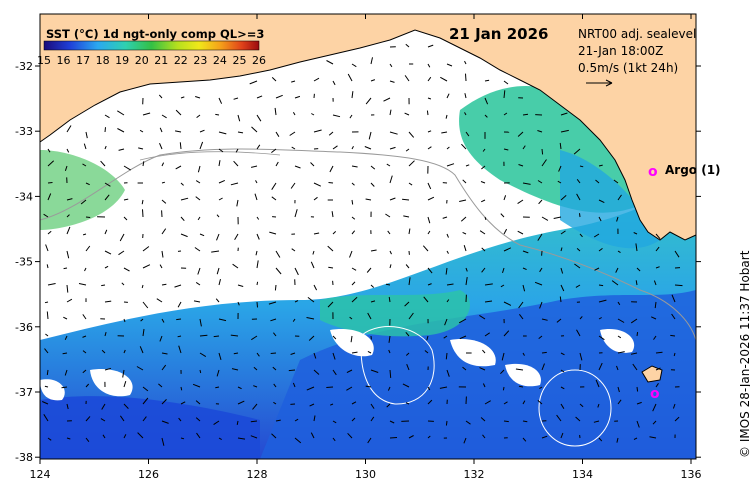  I want to click on colorbar-tick-label: 23, so click(200, 60).